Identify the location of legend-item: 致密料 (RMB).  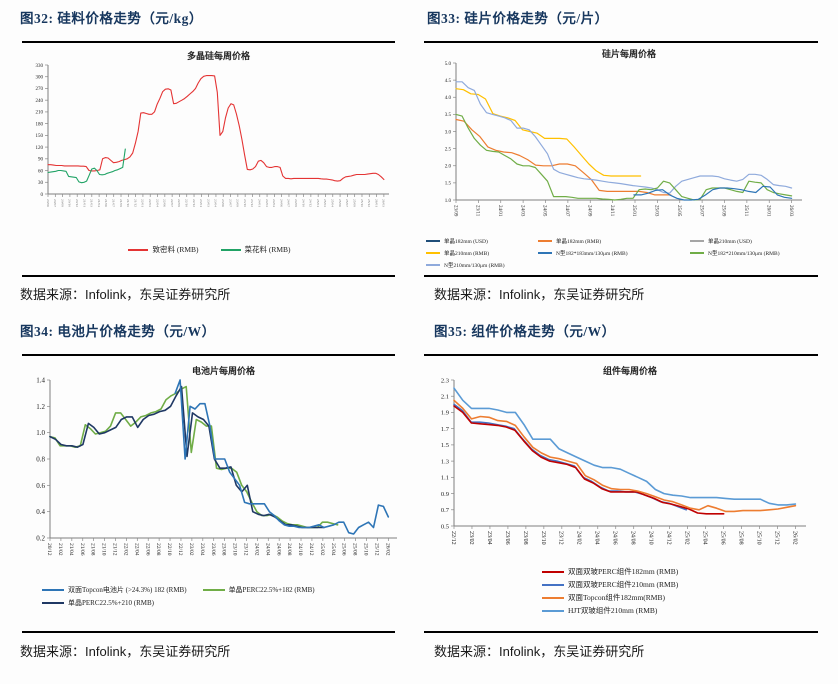
(163, 249).